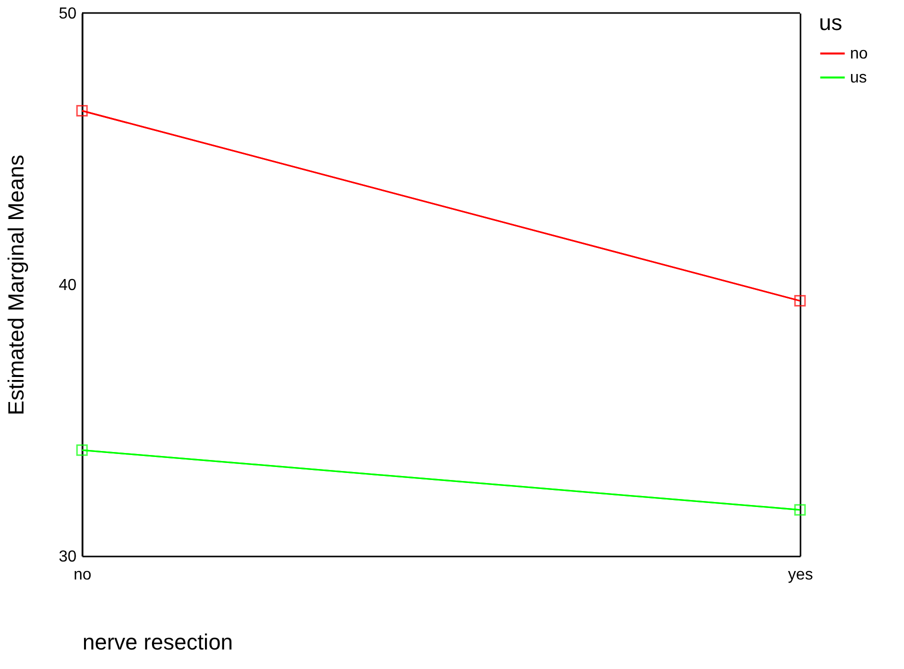 Image resolution: width=904 pixels, height=669 pixels. What do you see at coordinates (830, 22) in the screenshot?
I see `legend-title: us` at bounding box center [830, 22].